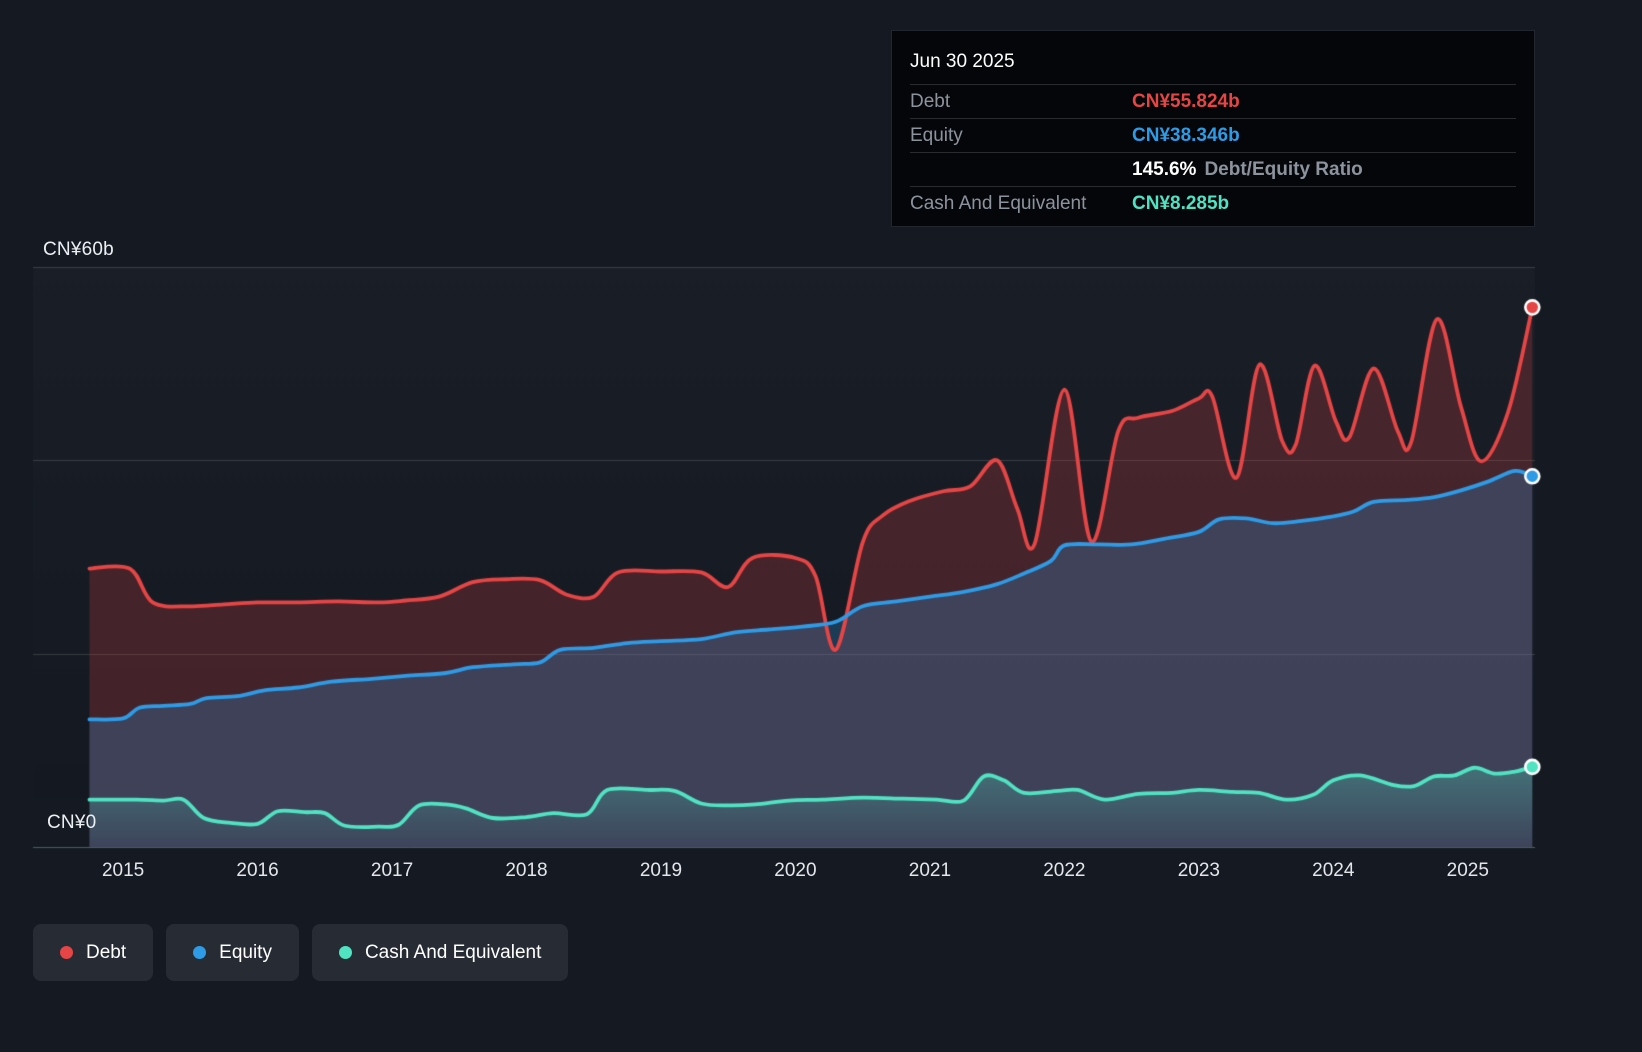 Image resolution: width=1642 pixels, height=1052 pixels. What do you see at coordinates (72, 822) in the screenshot?
I see `y-axis-label-bottom: CN¥0` at bounding box center [72, 822].